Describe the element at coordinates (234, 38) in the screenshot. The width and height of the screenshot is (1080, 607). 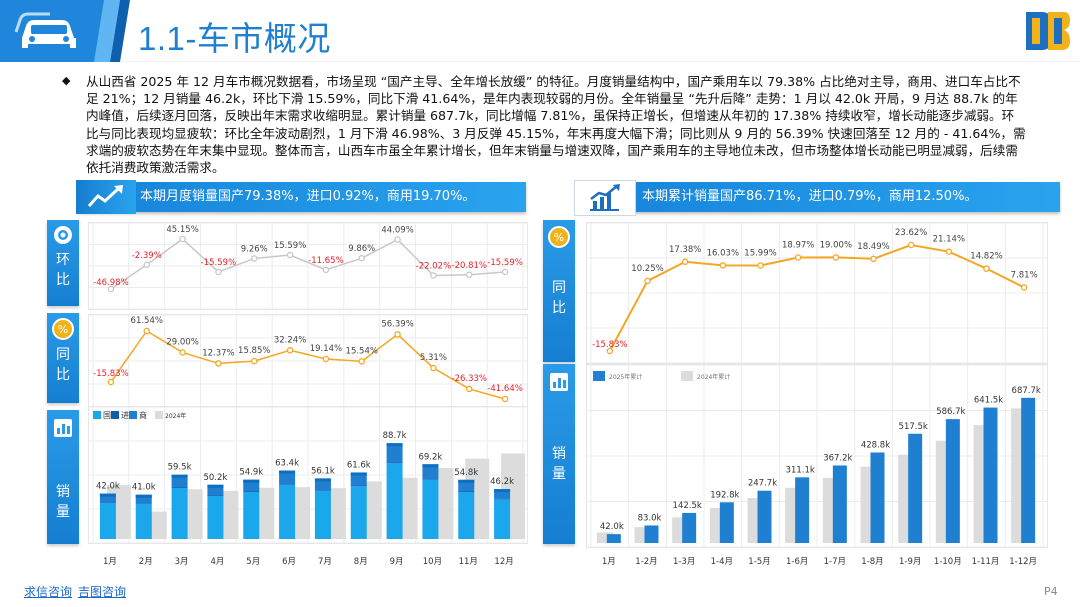
I see `page-title: 1.1-车市概况` at that location.